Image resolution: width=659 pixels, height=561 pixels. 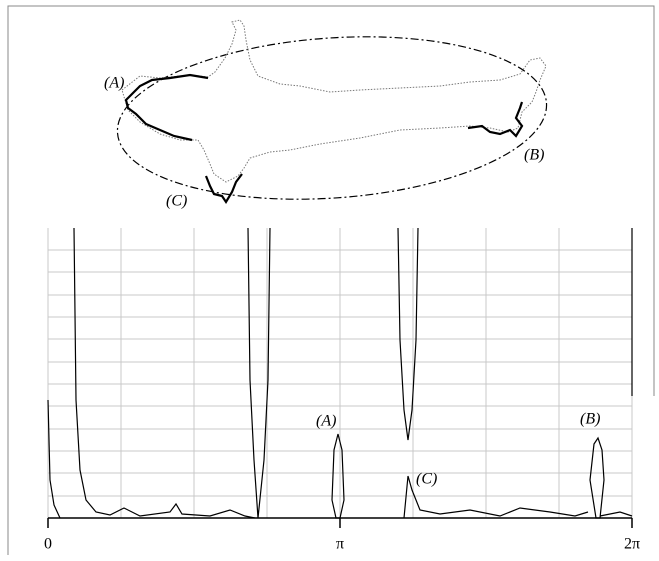 What do you see at coordinates (534, 155) in the screenshot?
I see `contour-label: (B)` at bounding box center [534, 155].